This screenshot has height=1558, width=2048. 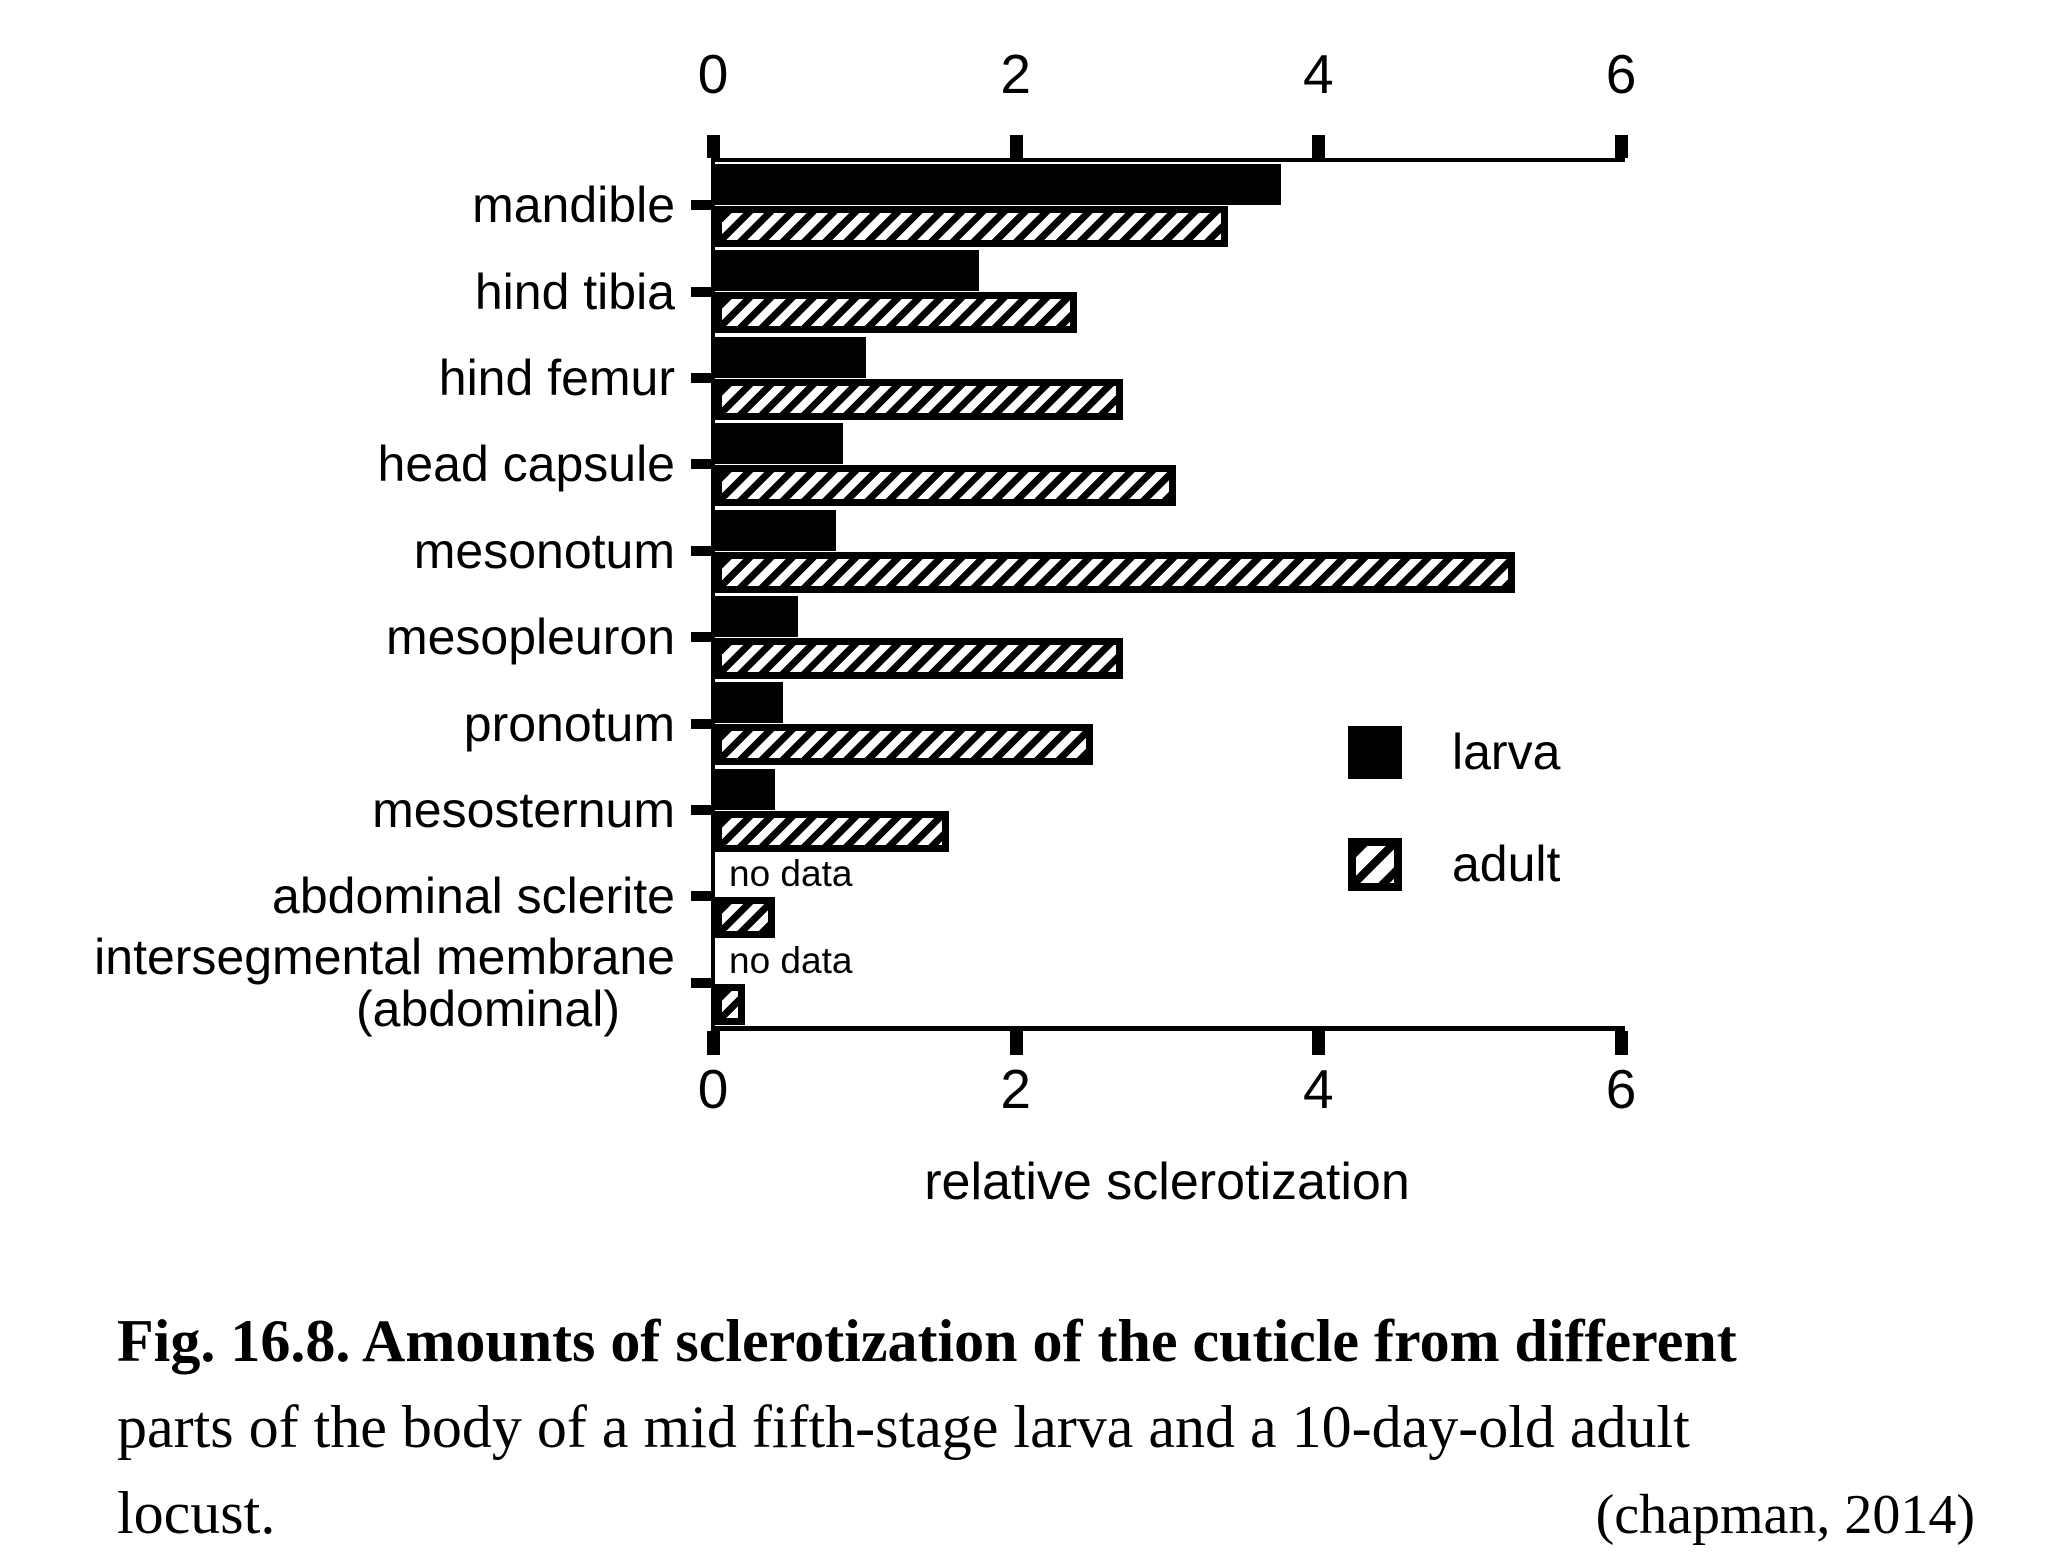 What do you see at coordinates (1375, 864) in the screenshot?
I see `adult-swatch-icon` at bounding box center [1375, 864].